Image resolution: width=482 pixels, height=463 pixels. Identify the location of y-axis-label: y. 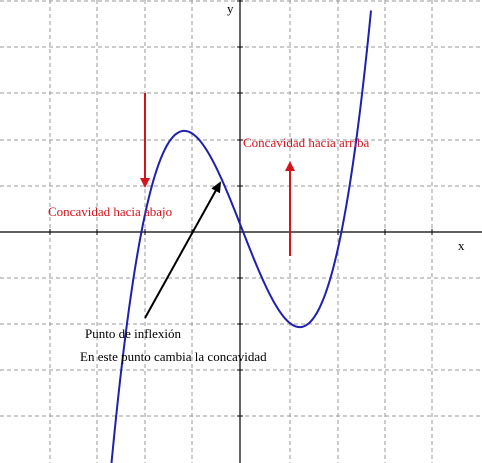
(230, 8).